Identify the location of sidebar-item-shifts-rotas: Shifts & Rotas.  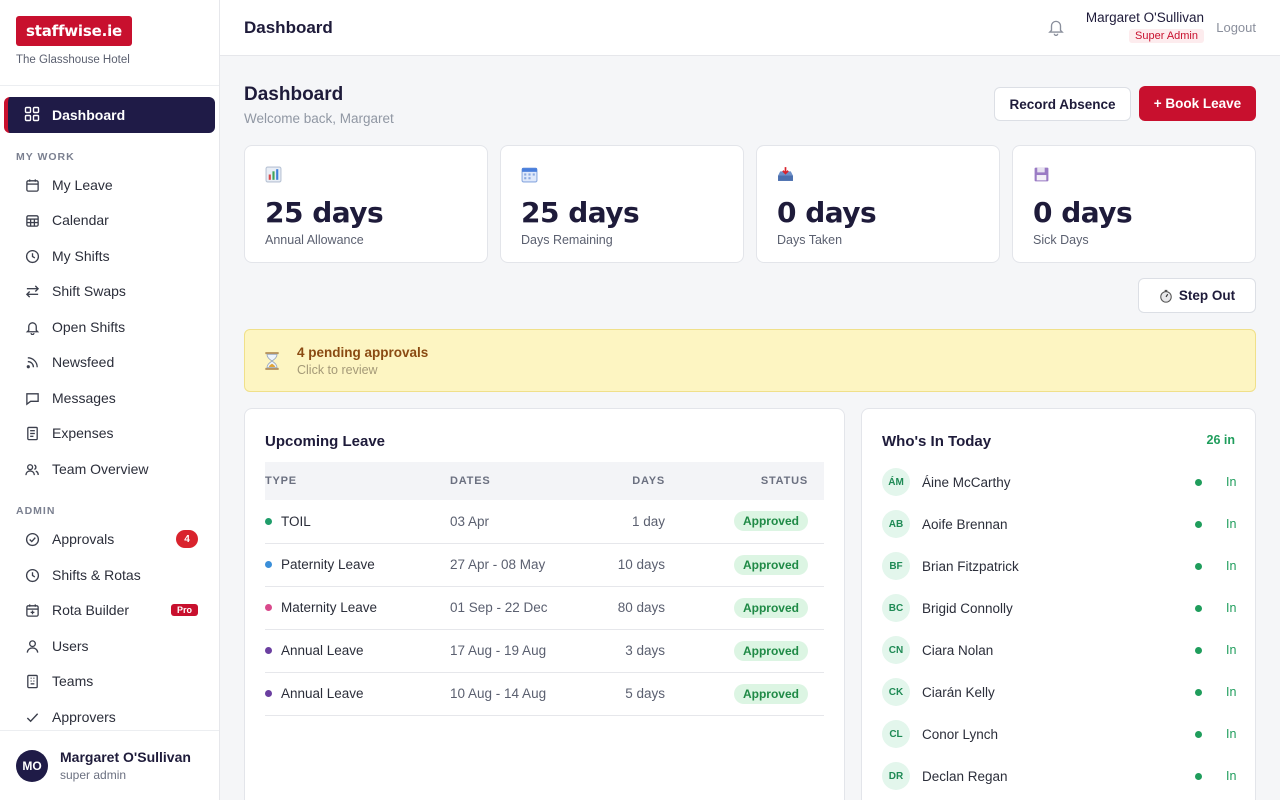
(111, 575).